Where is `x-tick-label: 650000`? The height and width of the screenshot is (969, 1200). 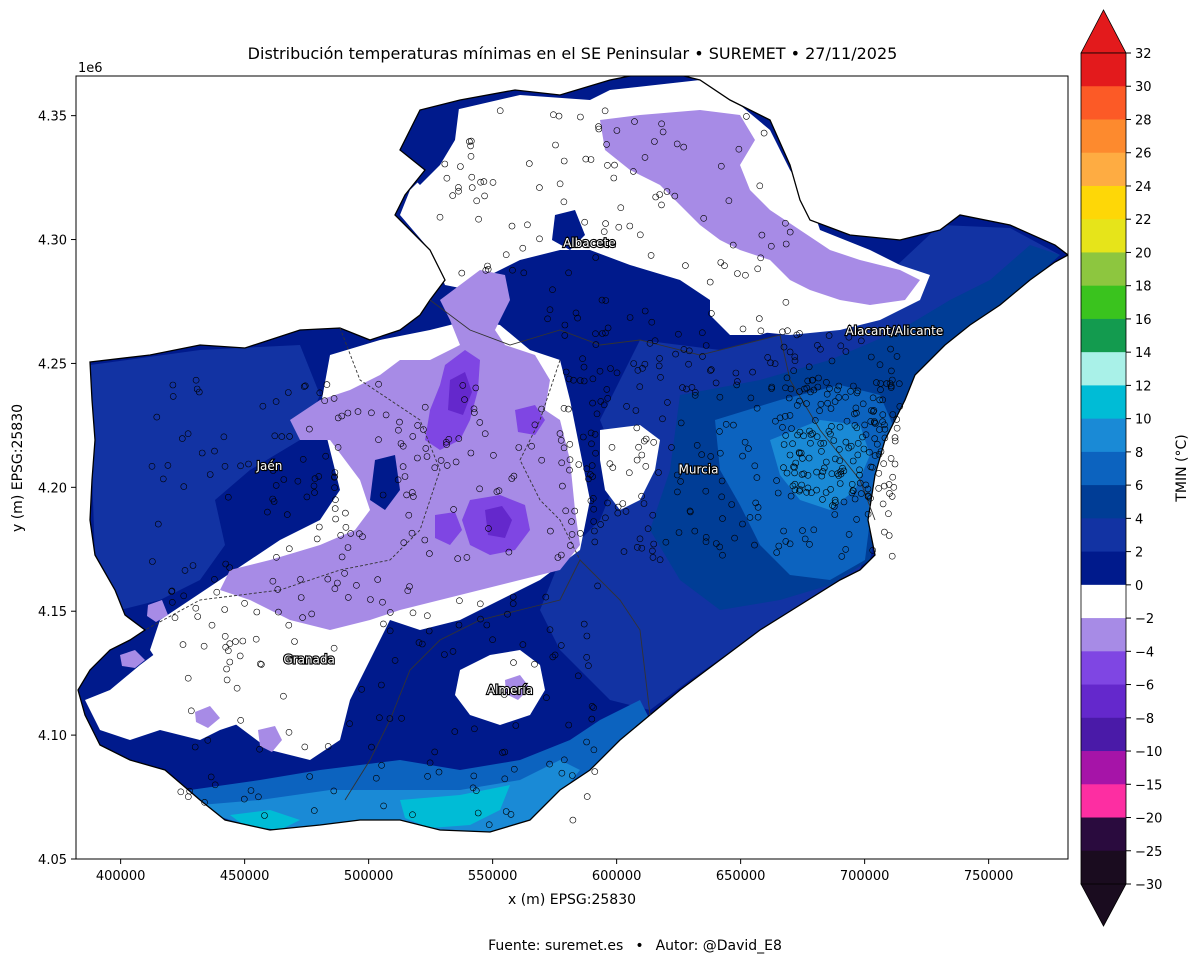
x-tick-label: 650000 is located at coordinates (741, 876).